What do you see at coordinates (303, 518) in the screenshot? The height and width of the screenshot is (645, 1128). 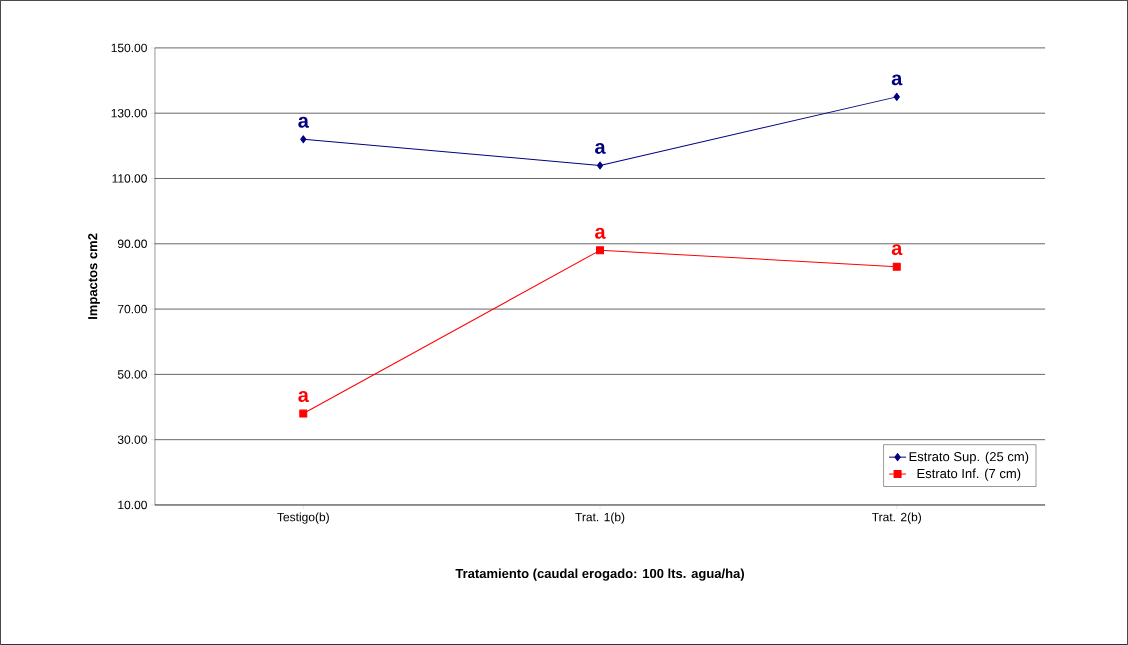 I see `x-tick-label: Testigo(b)` at bounding box center [303, 518].